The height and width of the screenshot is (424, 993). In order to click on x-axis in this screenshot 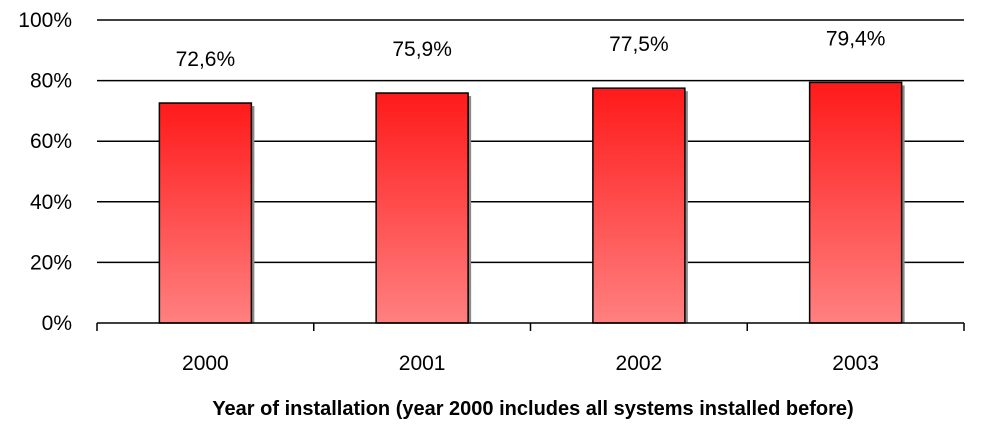, I will do `click(530, 326)`.